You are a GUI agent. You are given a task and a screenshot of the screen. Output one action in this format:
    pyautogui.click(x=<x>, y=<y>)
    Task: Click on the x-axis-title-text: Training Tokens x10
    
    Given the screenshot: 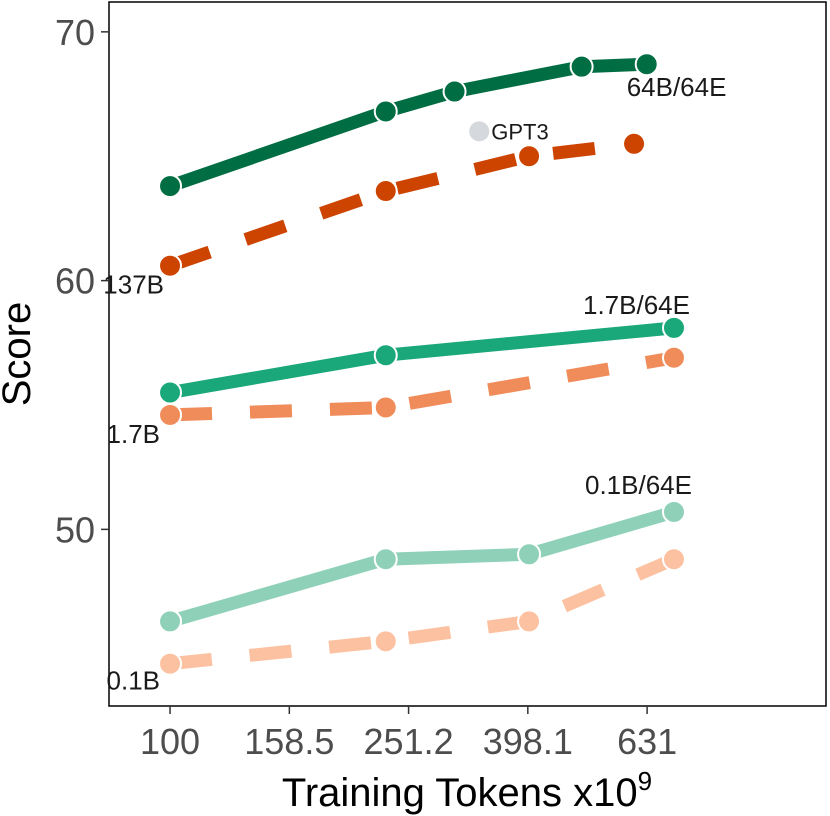 What is the action you would take?
    pyautogui.click(x=460, y=793)
    